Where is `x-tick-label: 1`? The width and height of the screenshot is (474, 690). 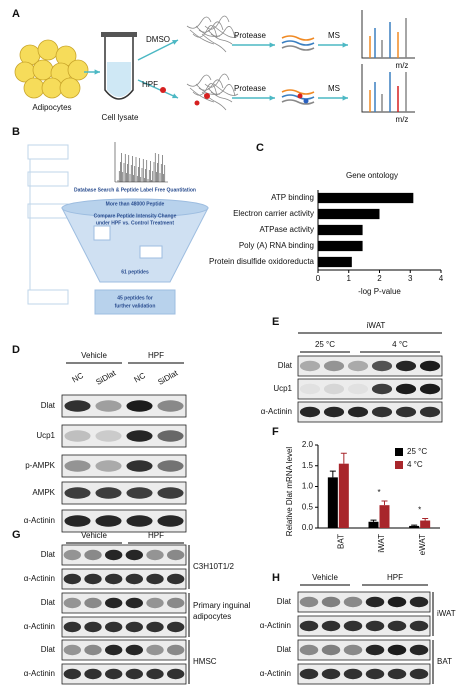
x-tick-label: 1 is located at coordinates (349, 278).